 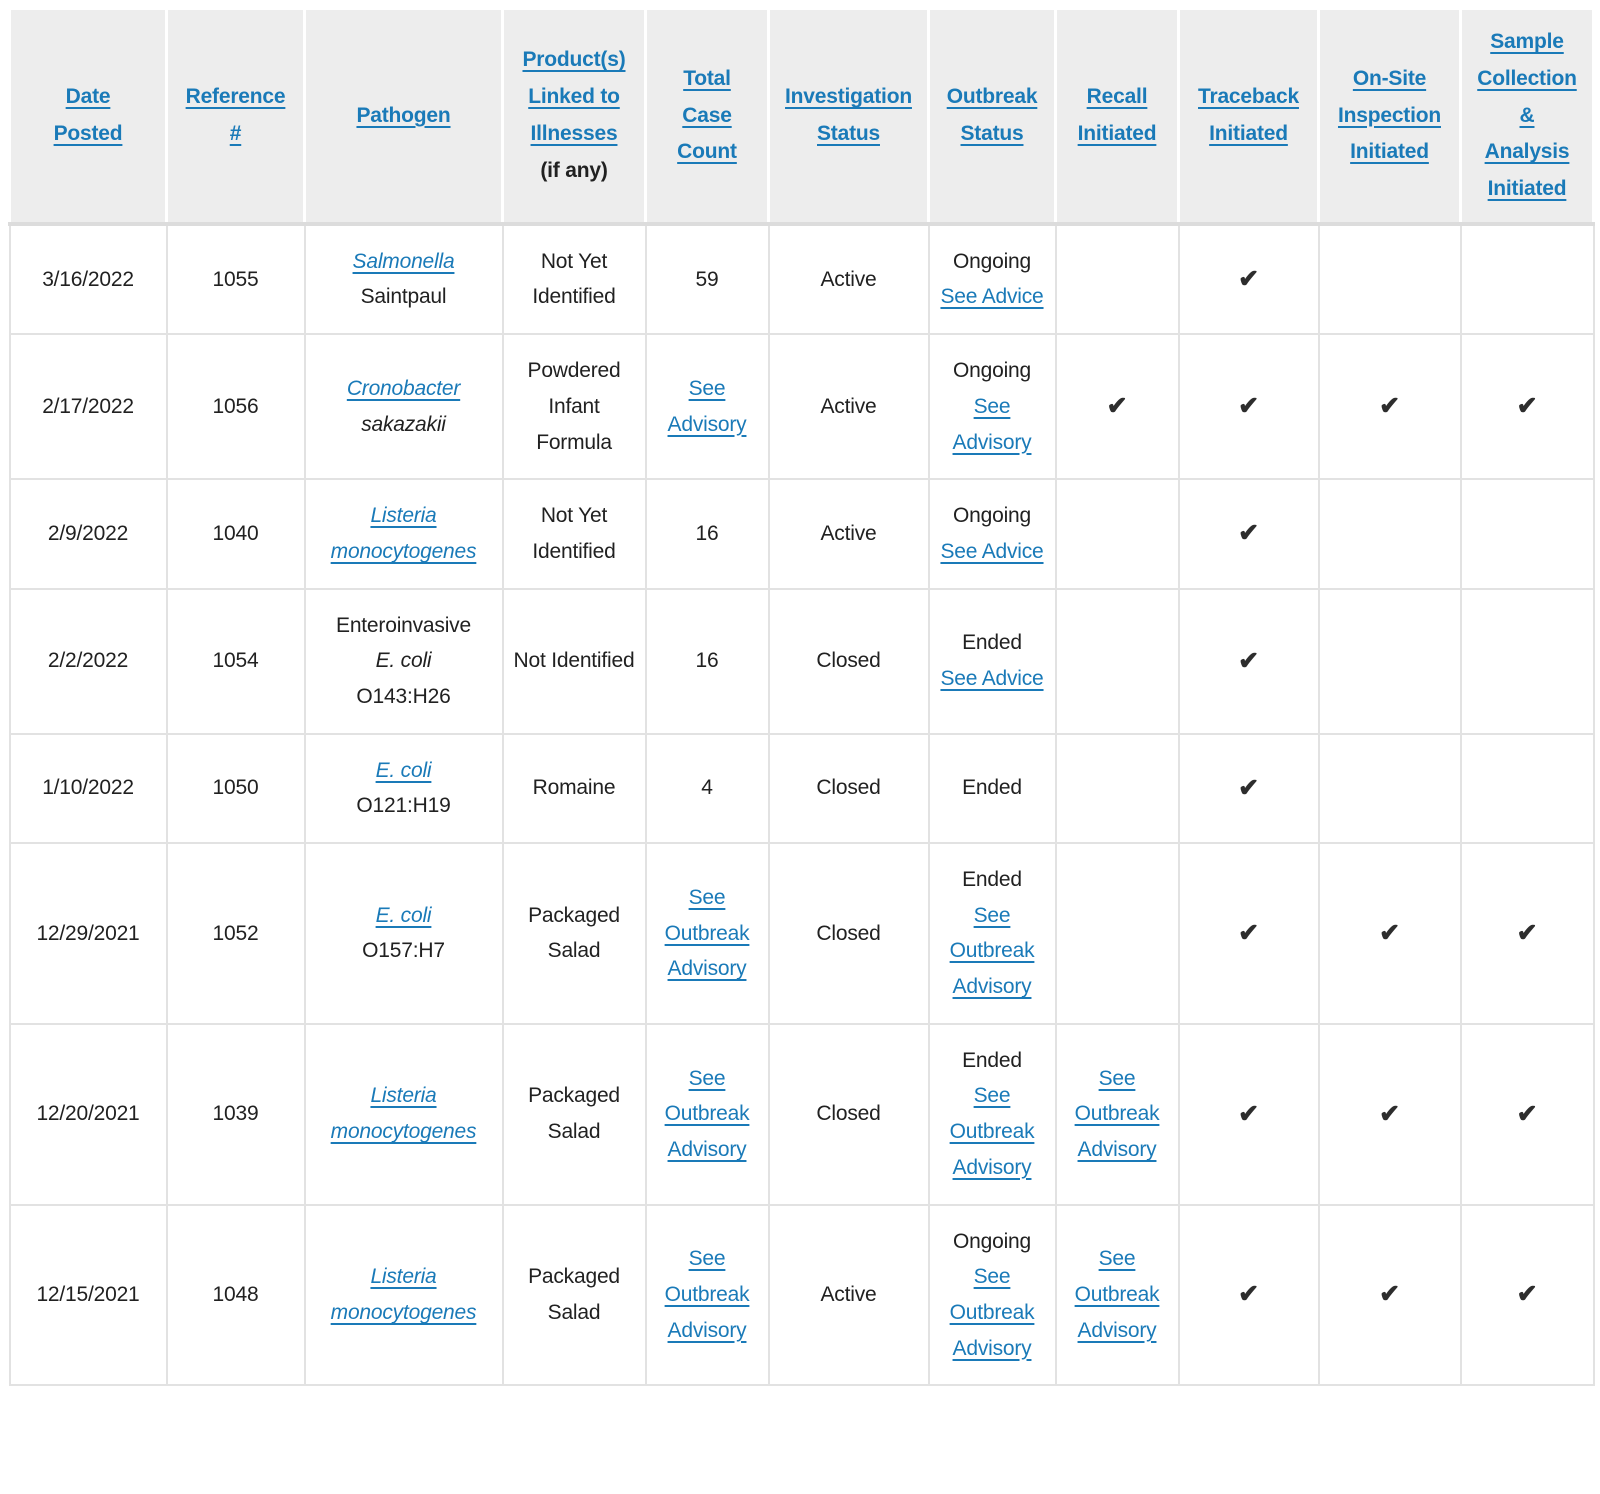 What do you see at coordinates (992, 534) in the screenshot?
I see `cell-outbreak: Ongoing See Advice` at bounding box center [992, 534].